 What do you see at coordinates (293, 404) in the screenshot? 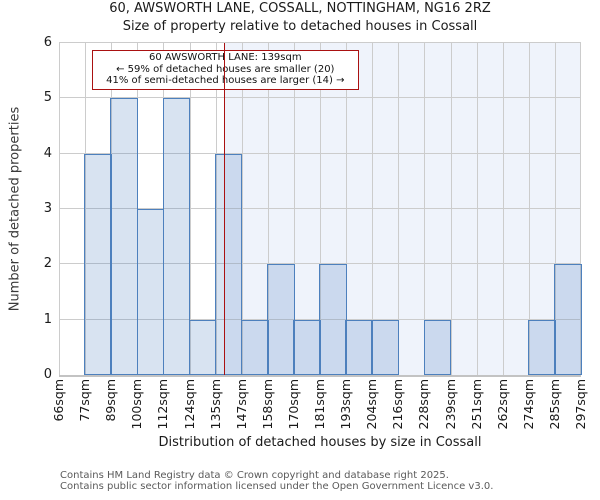
I see `x-tick-label: 170sqm` at bounding box center [293, 404].